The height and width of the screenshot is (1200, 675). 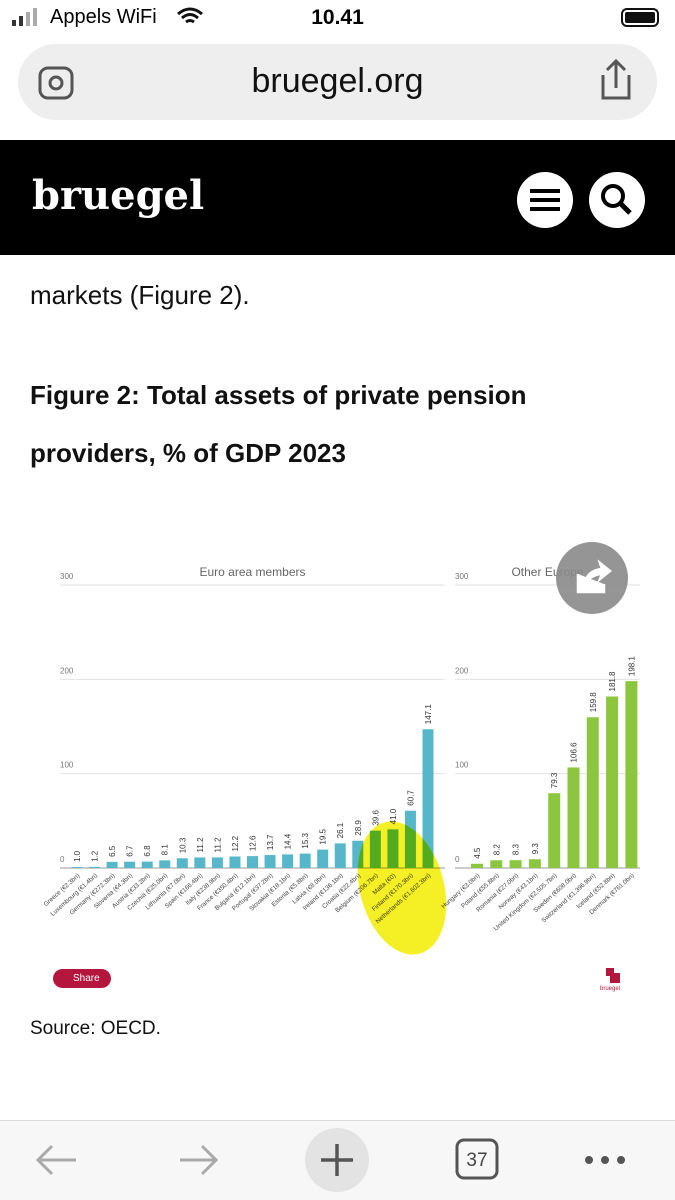 What do you see at coordinates (340, 830) in the screenshot?
I see `value-label: 26.1` at bounding box center [340, 830].